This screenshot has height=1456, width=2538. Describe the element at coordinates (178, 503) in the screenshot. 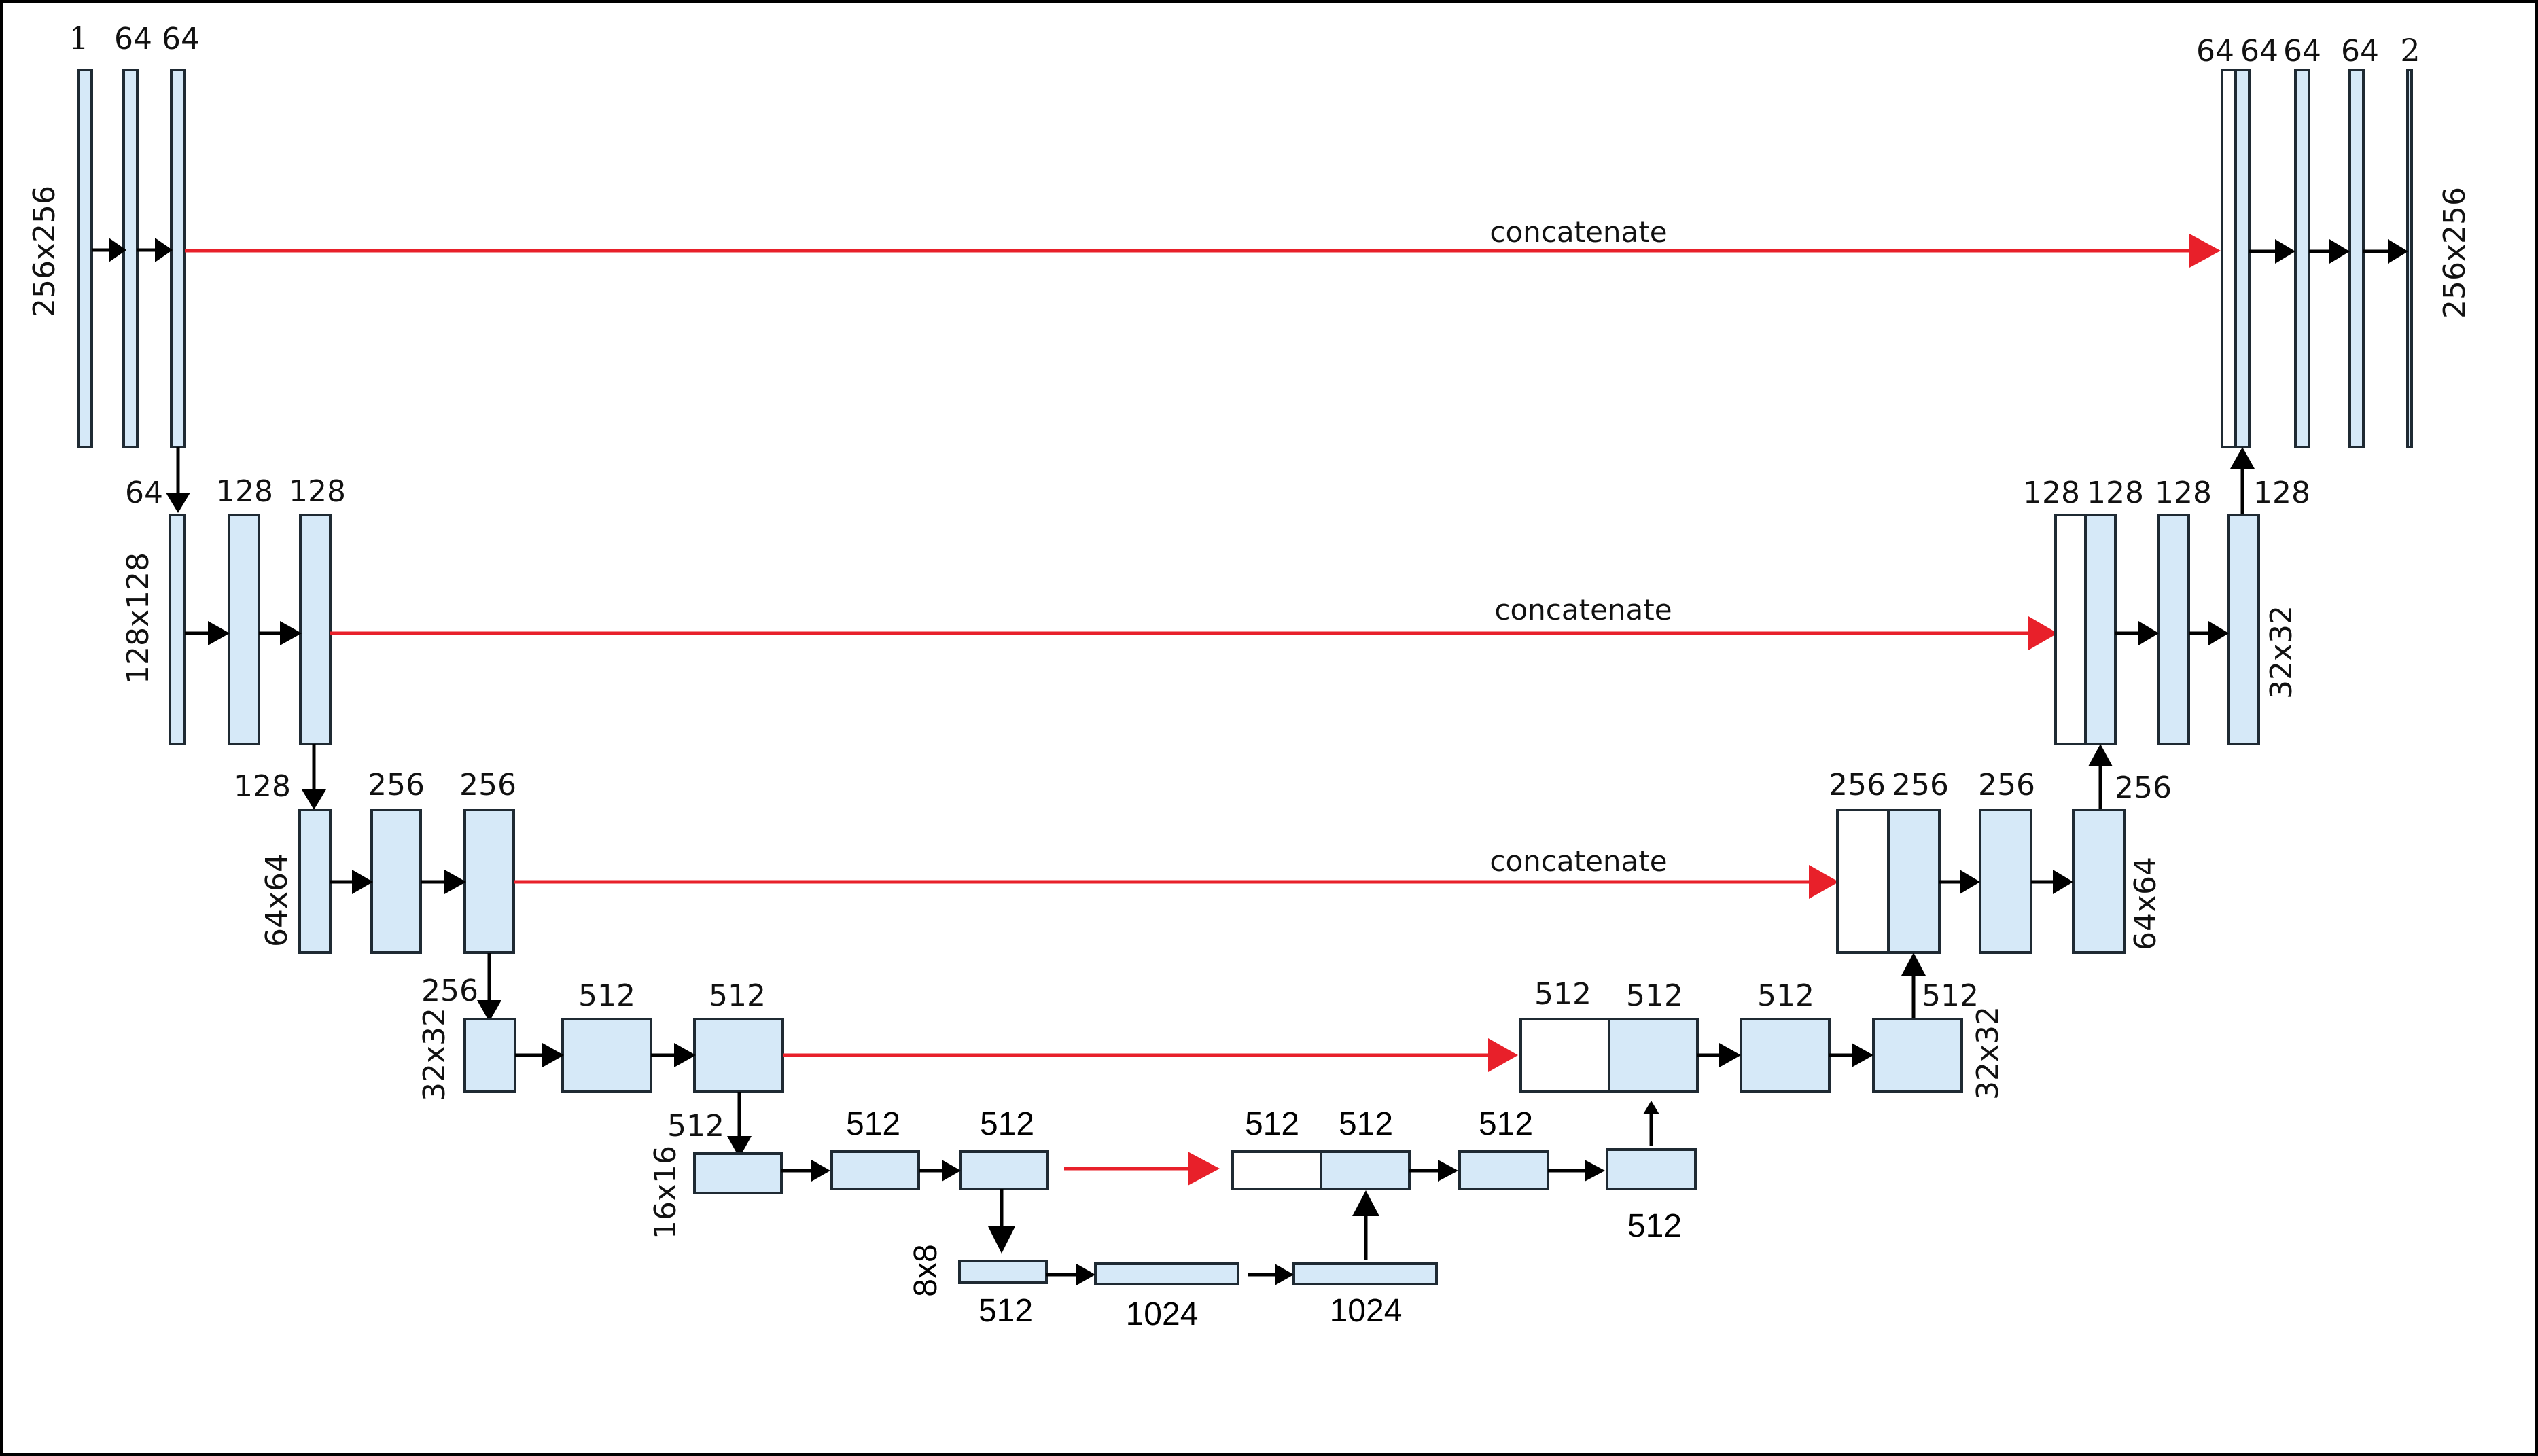

I see `l1-down-arrowhead` at that location.